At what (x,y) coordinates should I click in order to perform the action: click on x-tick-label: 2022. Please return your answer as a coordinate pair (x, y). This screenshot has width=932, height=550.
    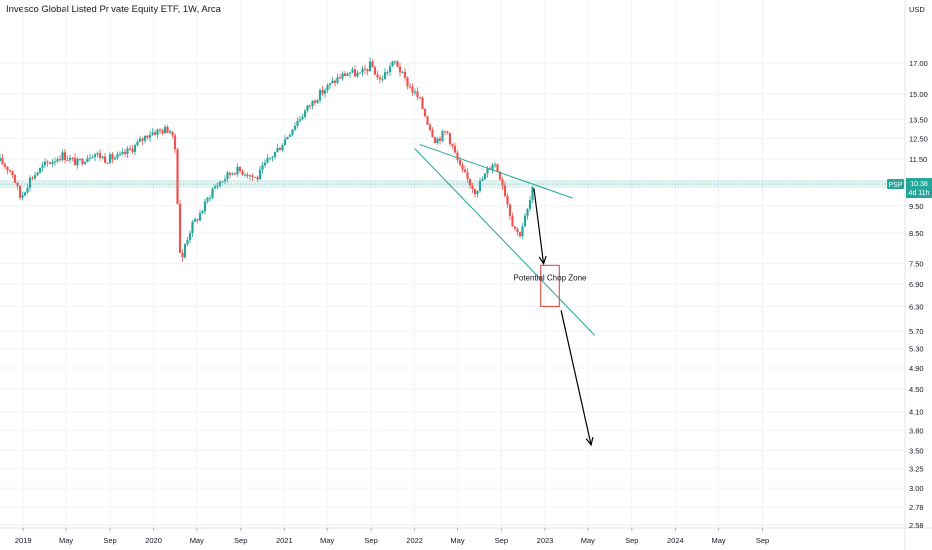
    Looking at the image, I should click on (414, 540).